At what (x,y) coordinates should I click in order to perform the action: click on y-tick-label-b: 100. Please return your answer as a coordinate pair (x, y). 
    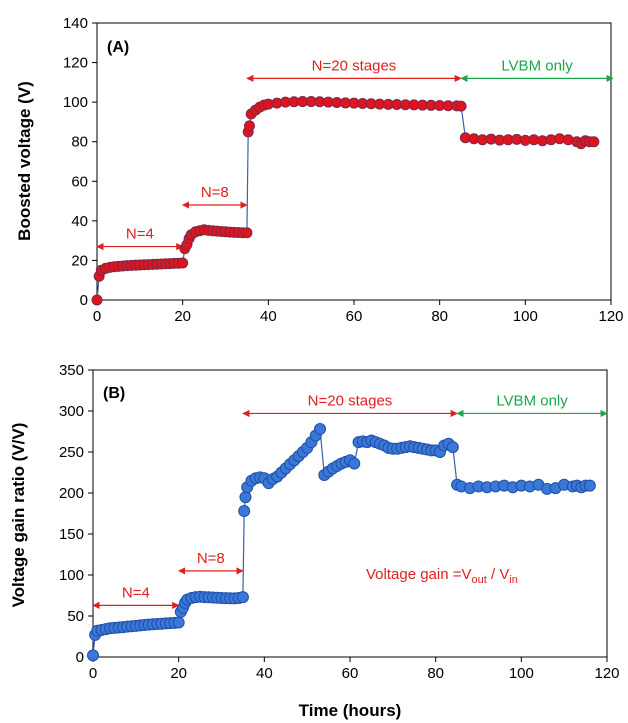
    Looking at the image, I should click on (71, 575).